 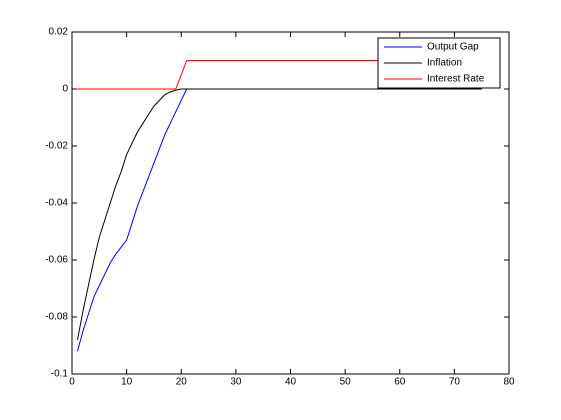 I want to click on y-tick-label: 0, so click(x=65, y=89).